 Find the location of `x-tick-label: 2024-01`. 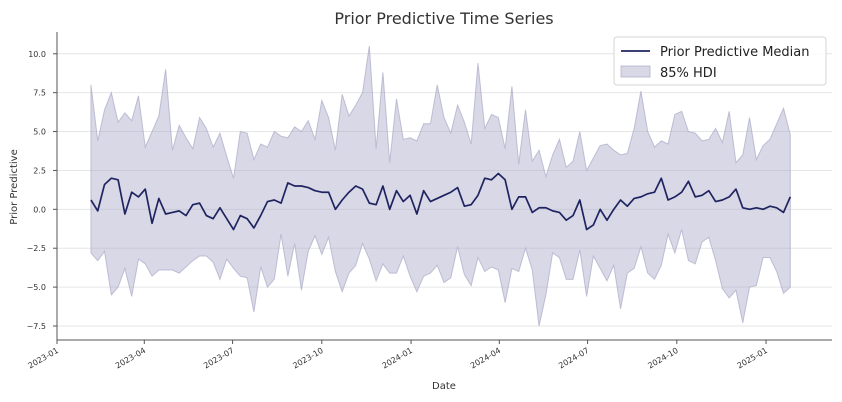

x-tick-label: 2024-01 is located at coordinates (397, 358).